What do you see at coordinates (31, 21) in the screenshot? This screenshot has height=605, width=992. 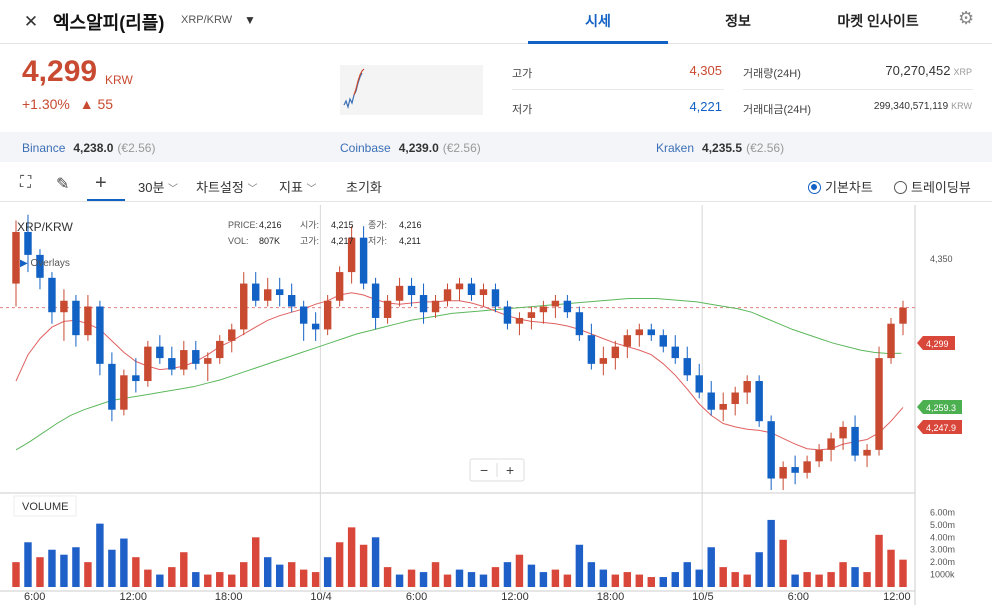 I see `close-icon: ✕` at bounding box center [31, 21].